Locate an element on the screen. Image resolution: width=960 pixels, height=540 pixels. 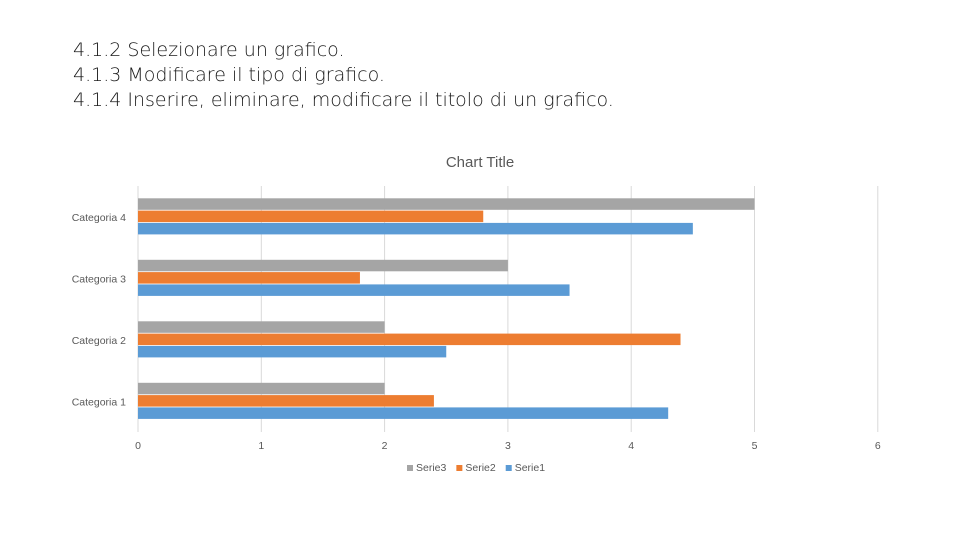
legend-label-serie1: Serie1 is located at coordinates (530, 468).